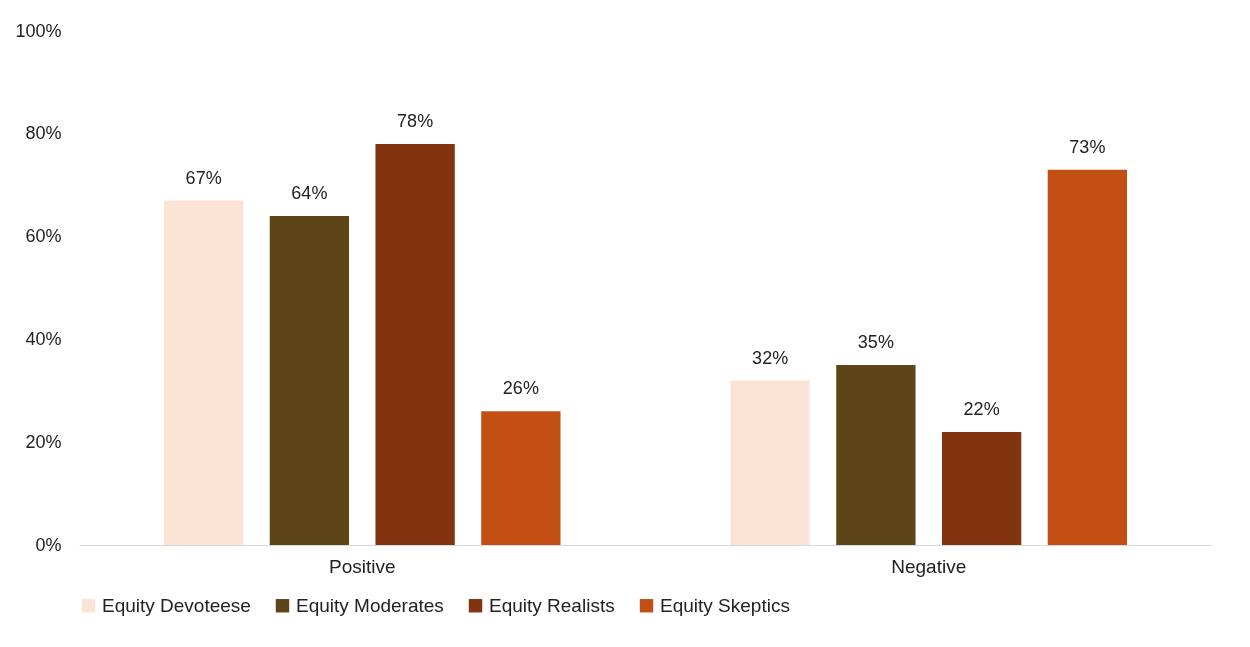 Image resolution: width=1250 pixels, height=647 pixels. What do you see at coordinates (929, 566) in the screenshot?
I see `x-tick-label: Negative` at bounding box center [929, 566].